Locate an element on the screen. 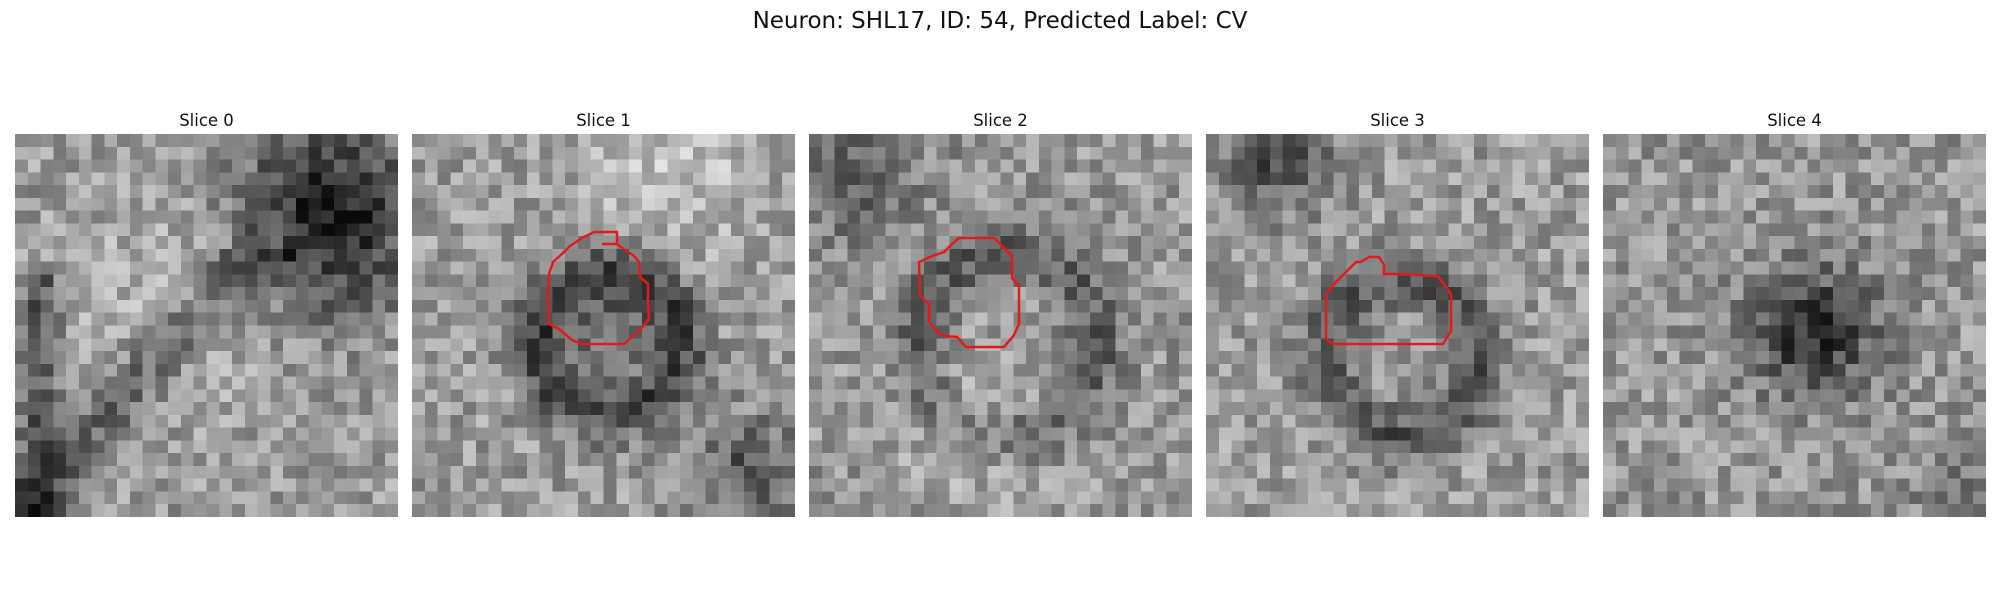  slice-title: Slice 2 is located at coordinates (1000, 120).